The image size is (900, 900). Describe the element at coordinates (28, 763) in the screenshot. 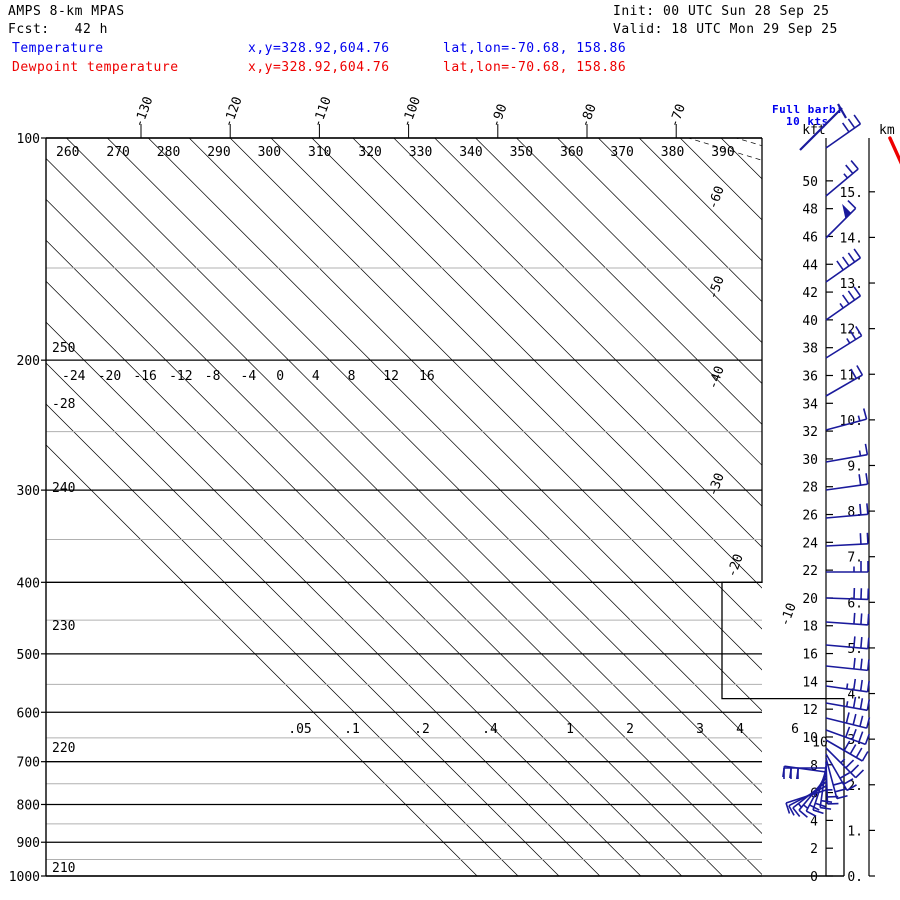

I see `svg-text: 700` at that location.